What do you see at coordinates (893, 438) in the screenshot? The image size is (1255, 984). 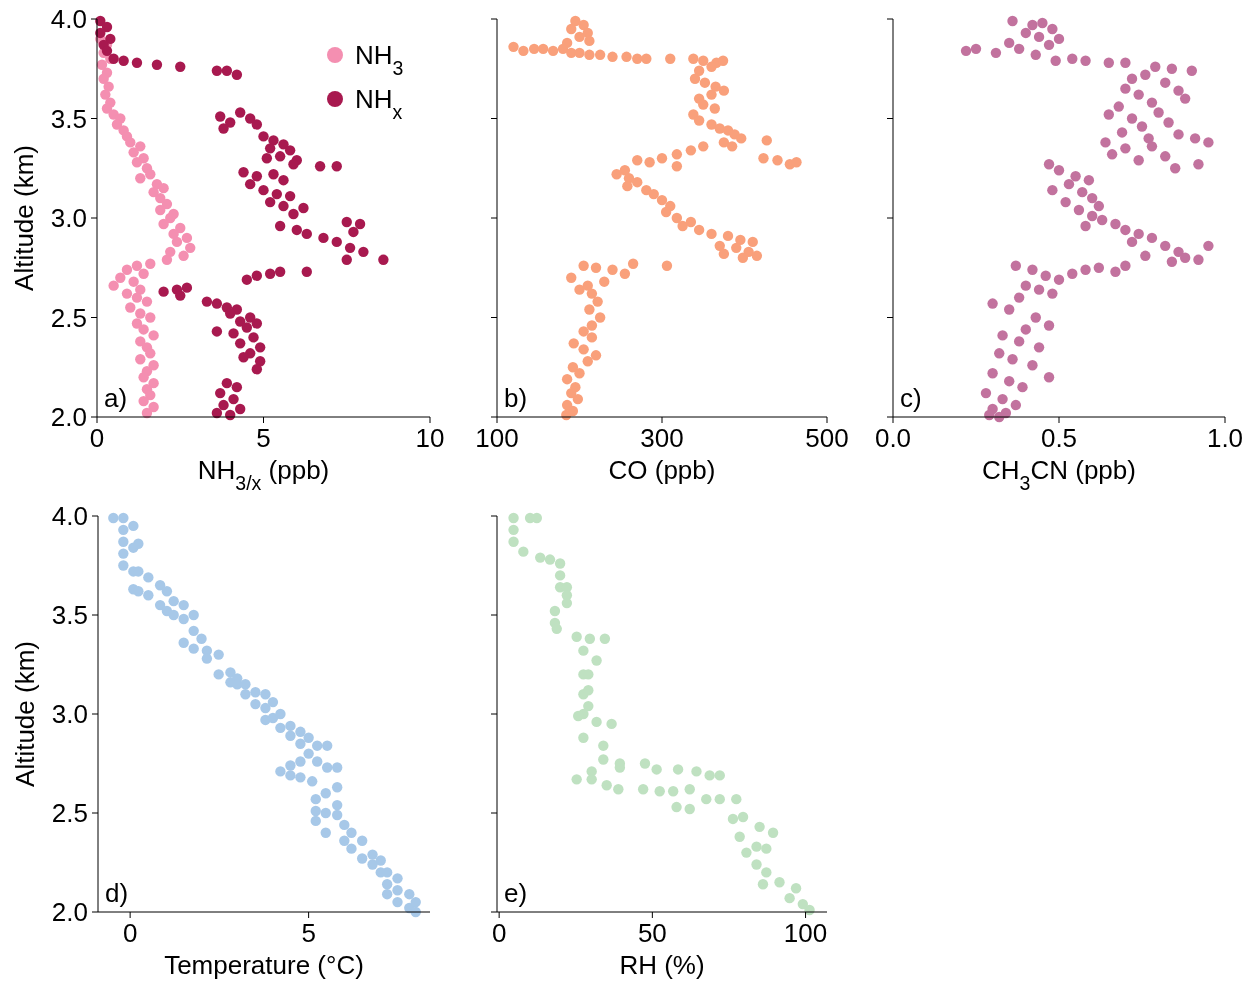 I see `x-tick-label: 0.0` at bounding box center [893, 438].